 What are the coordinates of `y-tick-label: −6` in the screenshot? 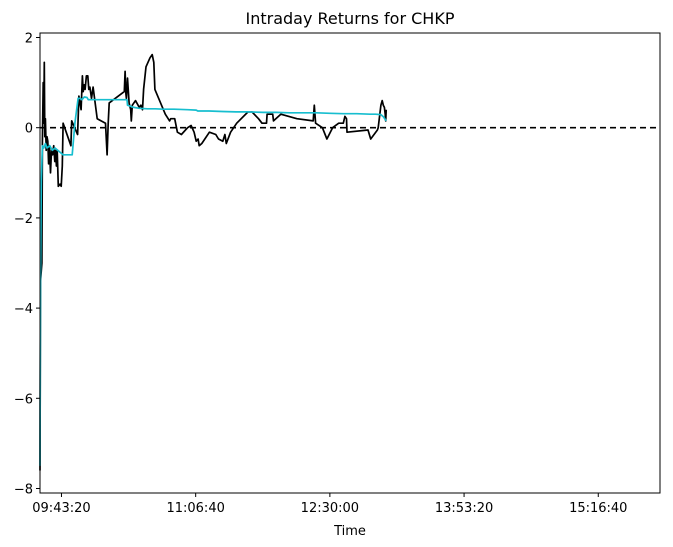 It's located at (23, 399).